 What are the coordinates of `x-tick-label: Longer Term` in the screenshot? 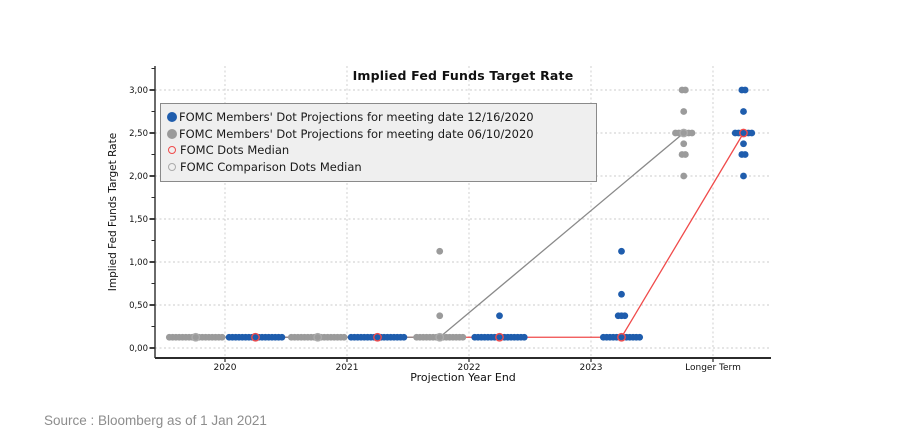 It's located at (713, 368).